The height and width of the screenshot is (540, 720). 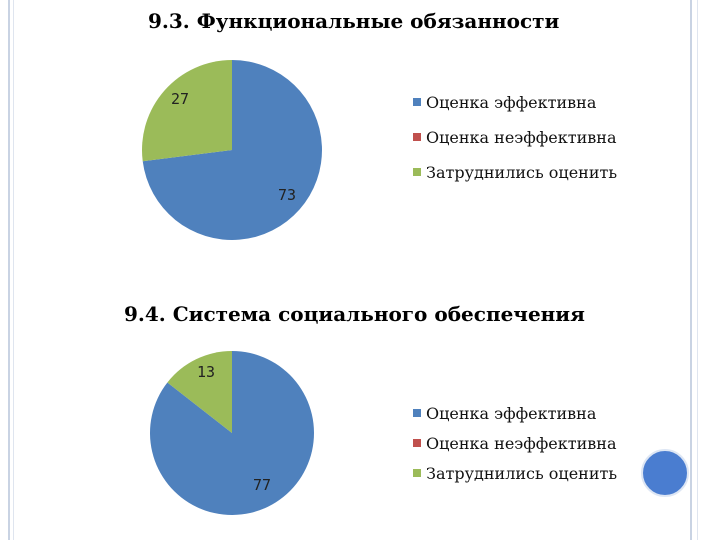 I want to click on legend-item-social-security-1: Оценка неэффективна, so click(x=515, y=443).